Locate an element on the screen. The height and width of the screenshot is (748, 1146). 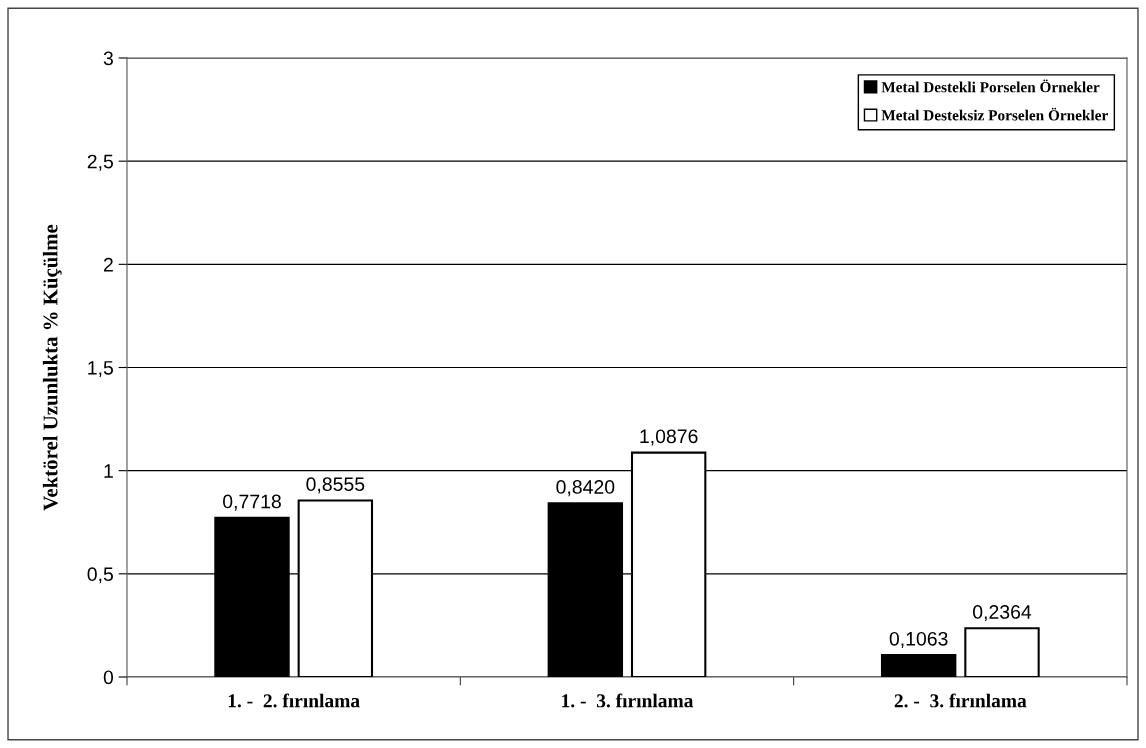
y-tick-label: 2,5 is located at coordinates (100, 162).